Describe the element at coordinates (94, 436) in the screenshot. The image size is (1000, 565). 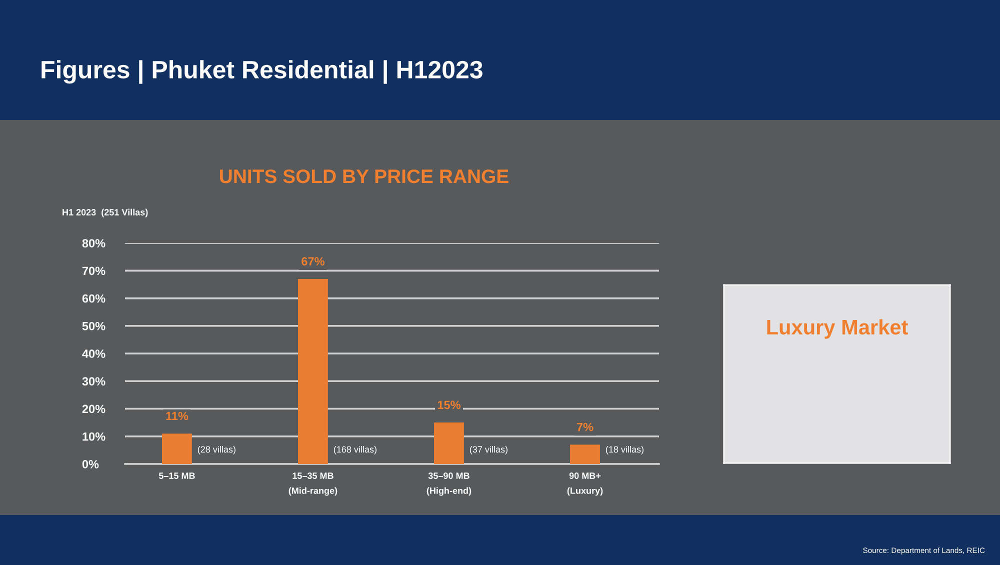
I see `y-tick-label: 10%` at that location.